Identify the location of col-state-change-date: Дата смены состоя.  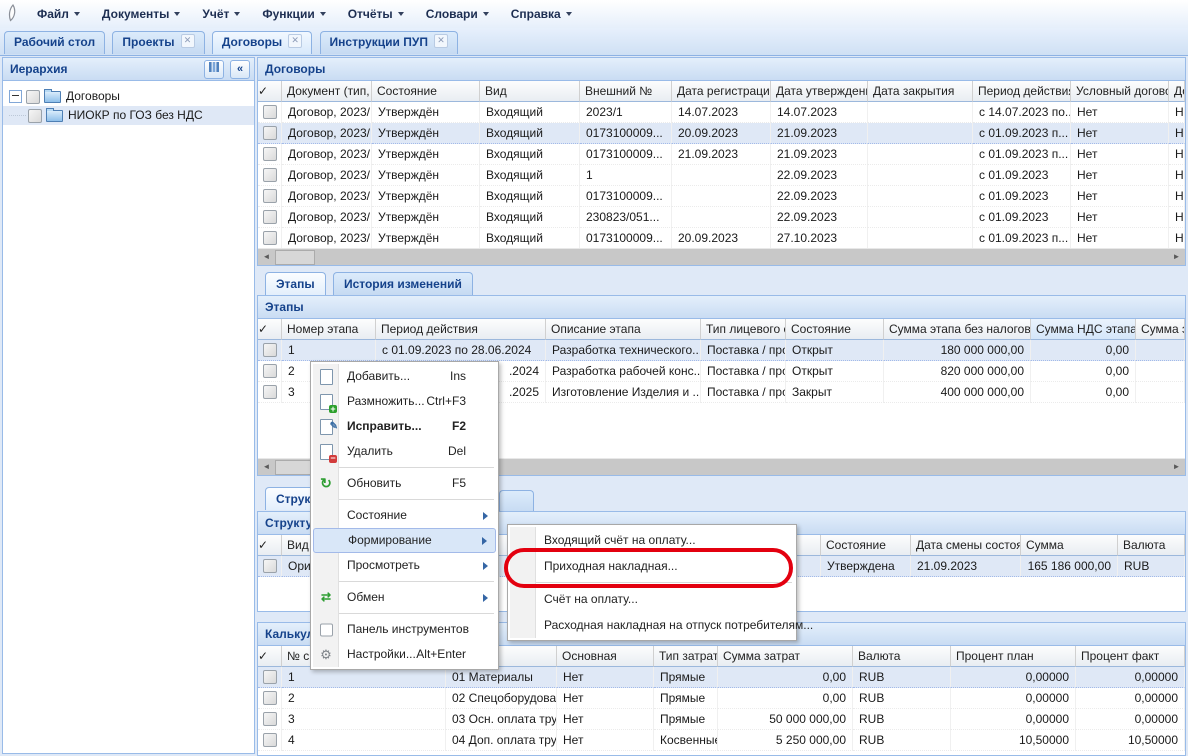
(966, 545).